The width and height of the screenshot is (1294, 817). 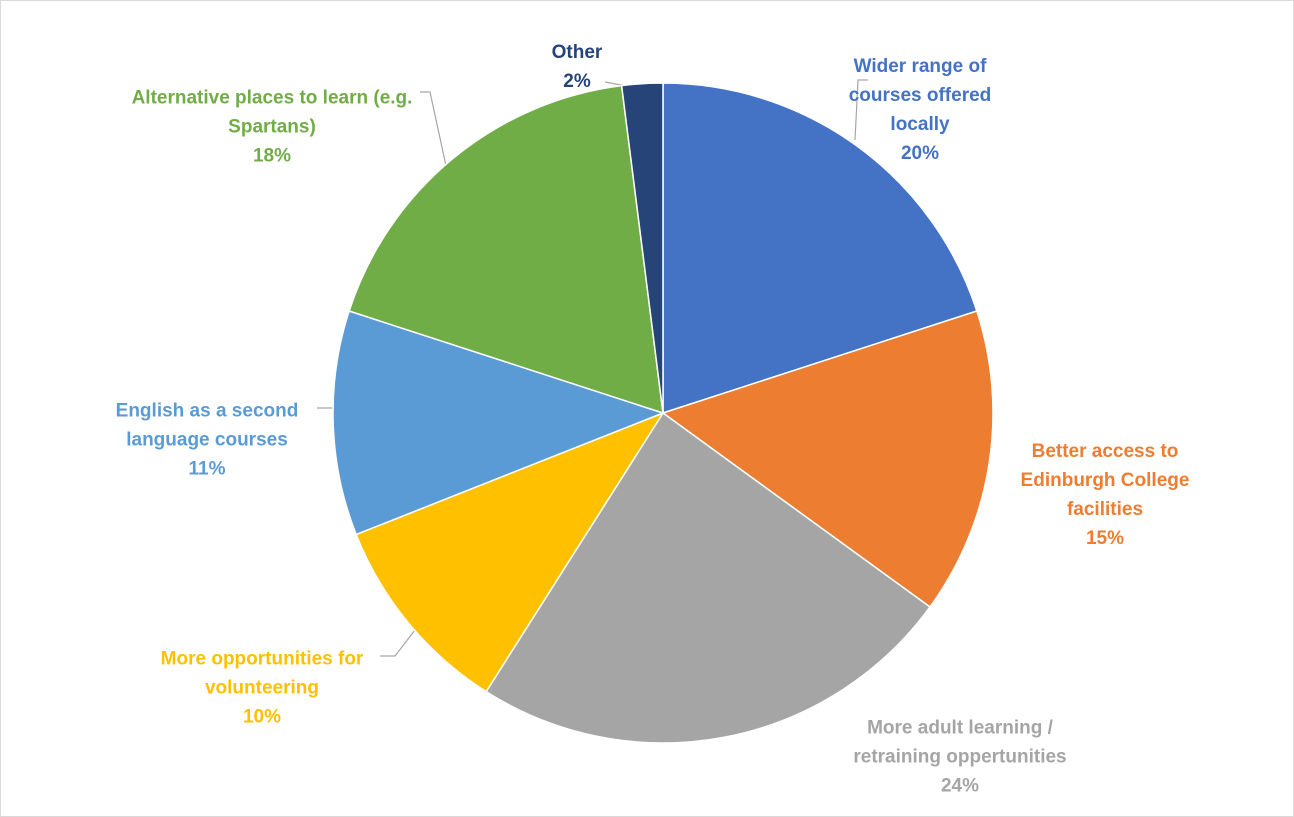 I want to click on slice-label: English as a second language courses 11%, so click(x=207, y=440).